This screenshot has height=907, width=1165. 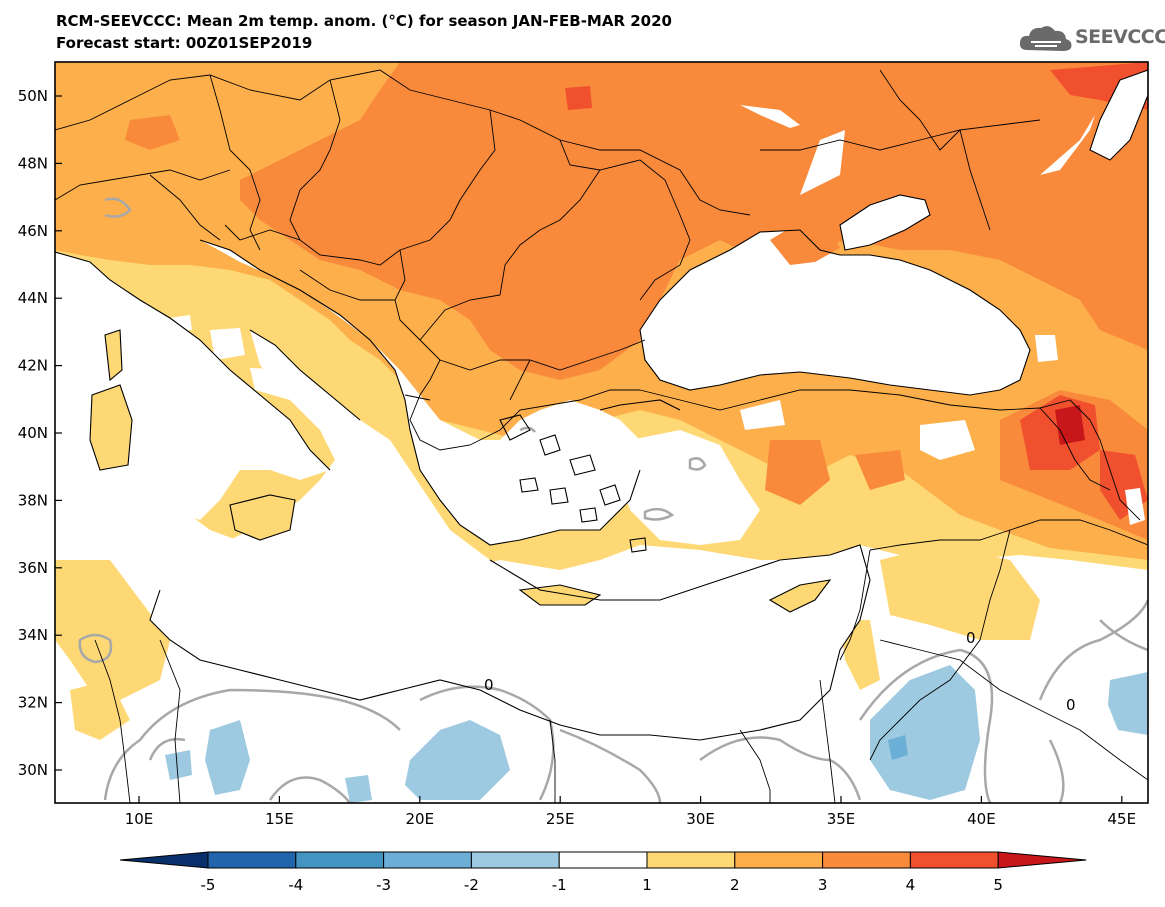 I want to click on lat-label: 34N, so click(x=33, y=635).